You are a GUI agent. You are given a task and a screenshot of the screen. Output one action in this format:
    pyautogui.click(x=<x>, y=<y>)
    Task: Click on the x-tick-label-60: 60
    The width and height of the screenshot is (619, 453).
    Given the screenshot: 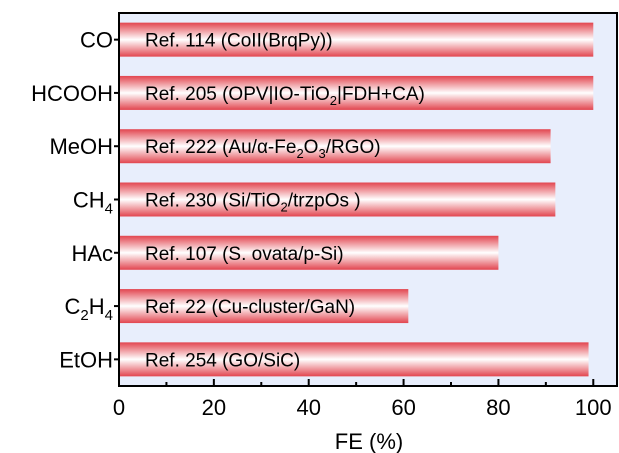 What is the action you would take?
    pyautogui.click(x=403, y=407)
    